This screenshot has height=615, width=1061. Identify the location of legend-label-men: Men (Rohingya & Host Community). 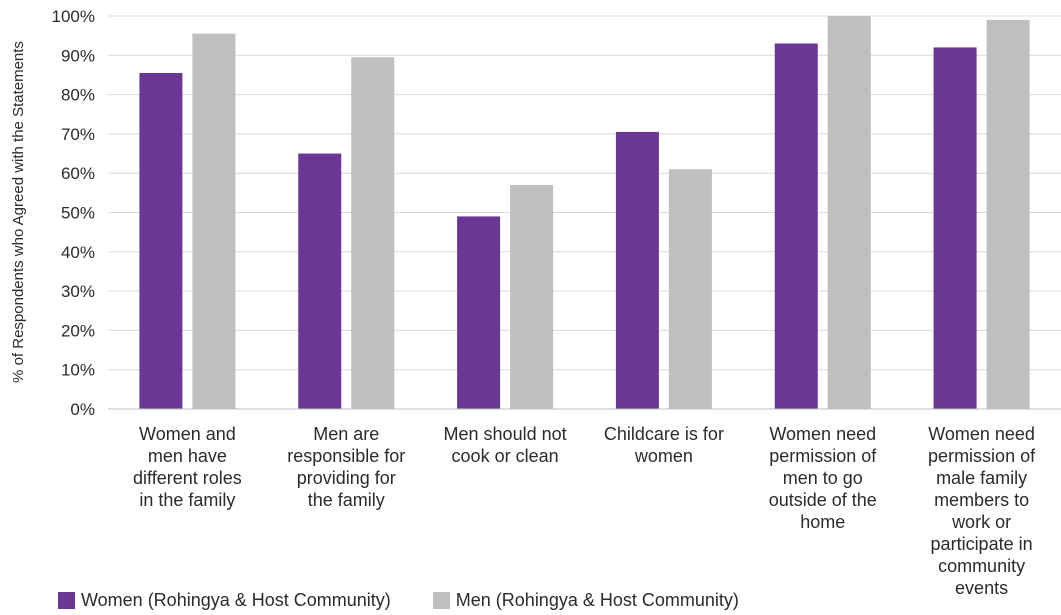
(597, 599).